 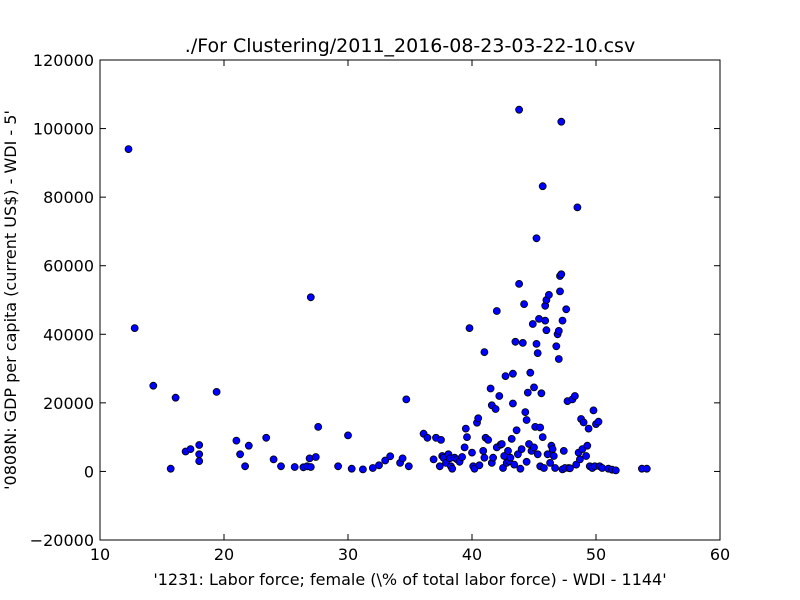 What do you see at coordinates (68, 403) in the screenshot?
I see `y-tick-label: 20000` at bounding box center [68, 403].